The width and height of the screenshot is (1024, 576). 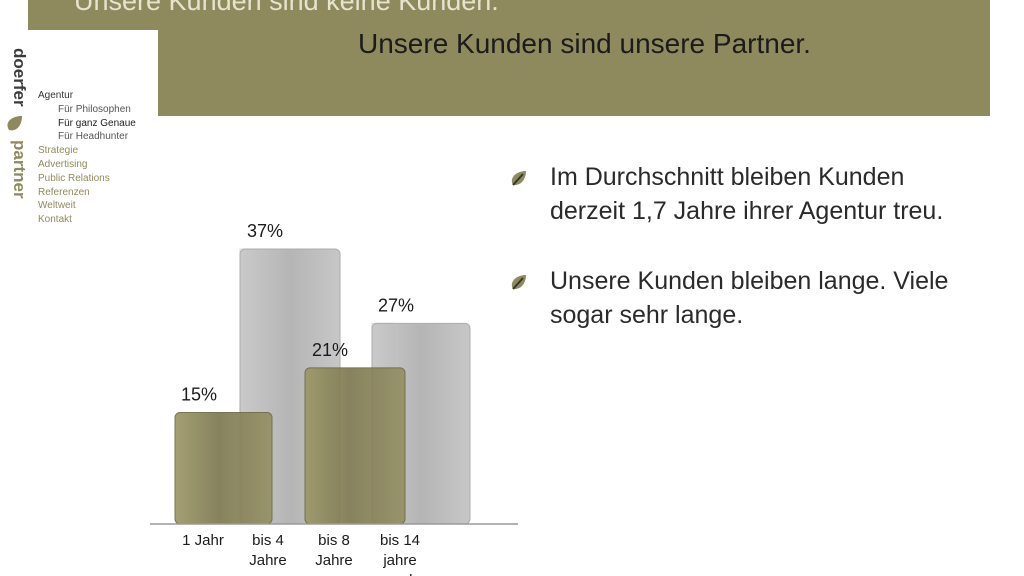 I want to click on logo-leaf-icon, so click(x=14, y=123).